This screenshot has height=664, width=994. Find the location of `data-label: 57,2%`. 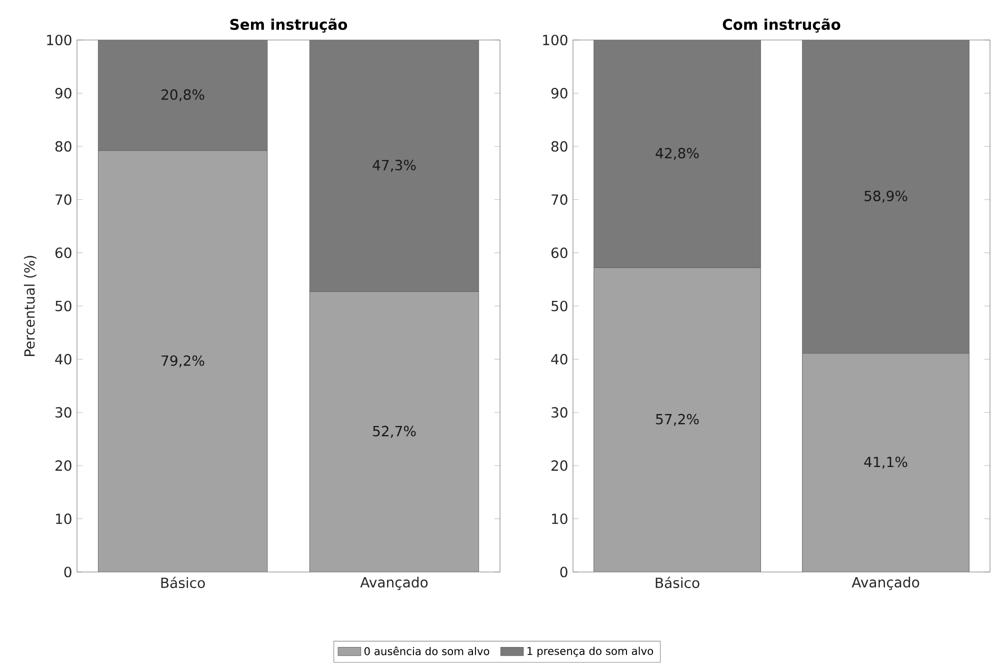

data-label: 57,2% is located at coordinates (677, 420).